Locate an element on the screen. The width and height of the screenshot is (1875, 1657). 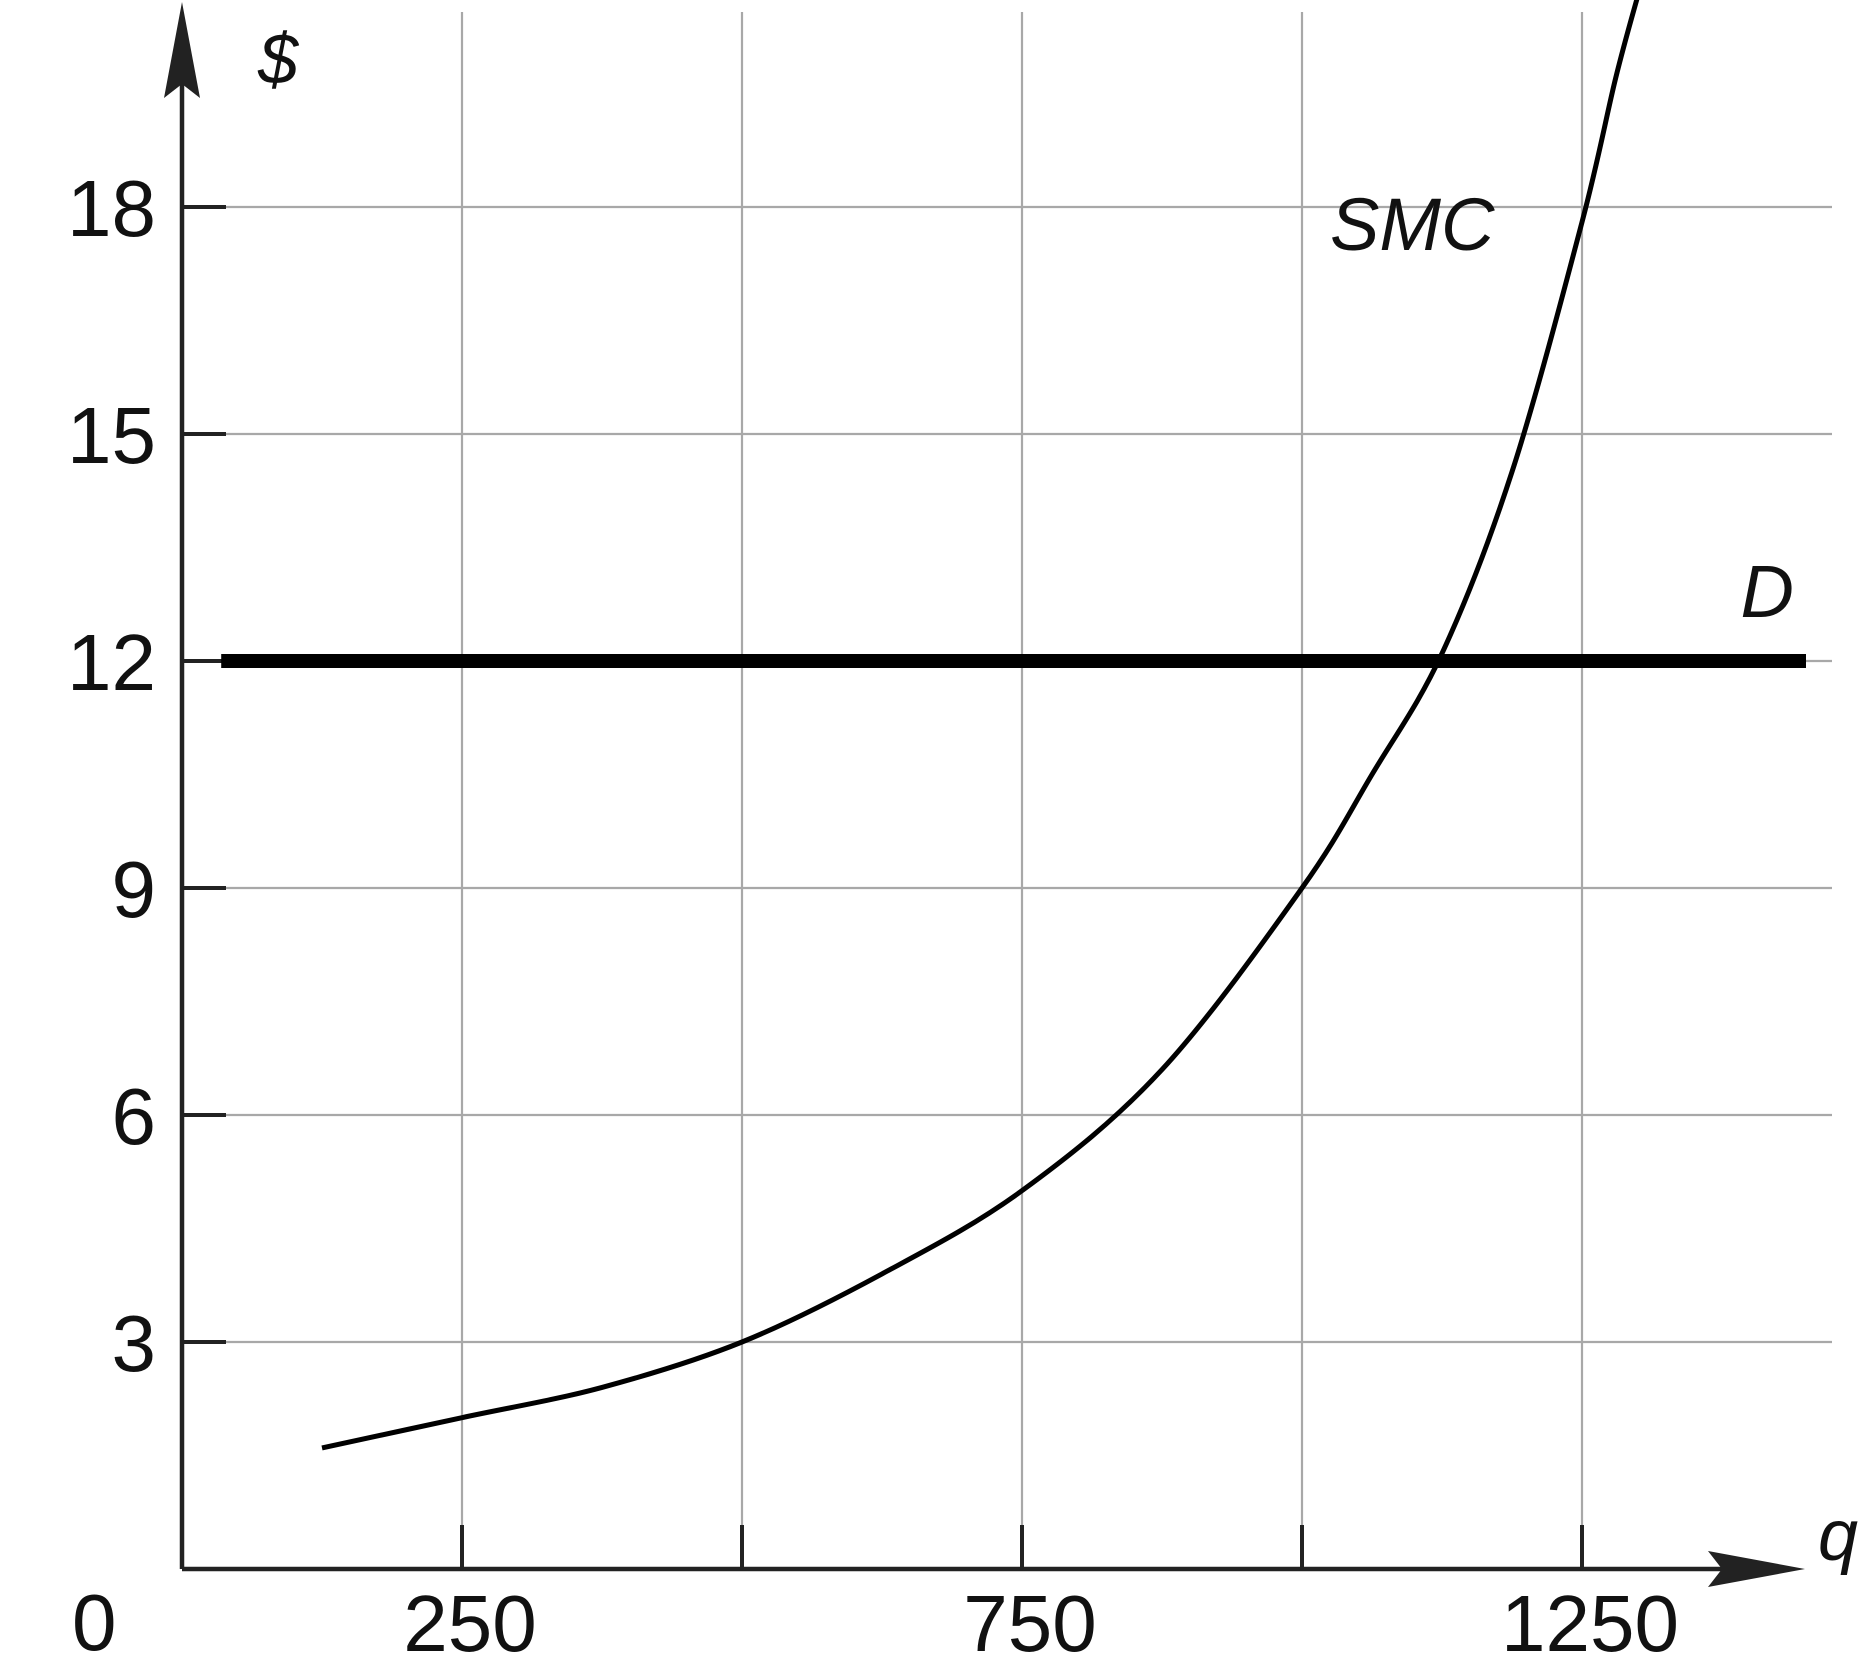
origin-label: 0 is located at coordinates (94, 1617).